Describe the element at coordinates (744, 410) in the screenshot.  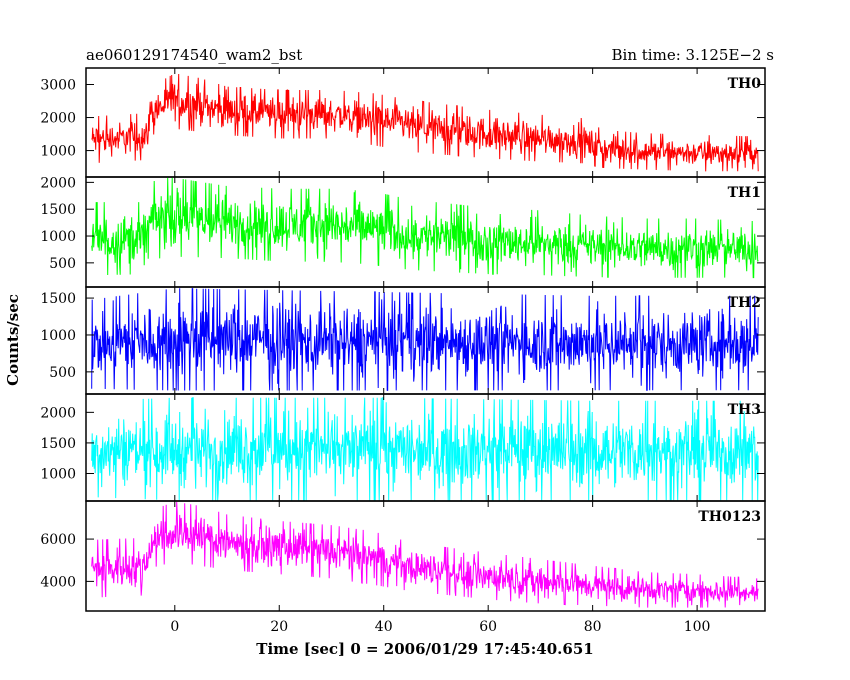
I see `panel-label: TH3` at that location.